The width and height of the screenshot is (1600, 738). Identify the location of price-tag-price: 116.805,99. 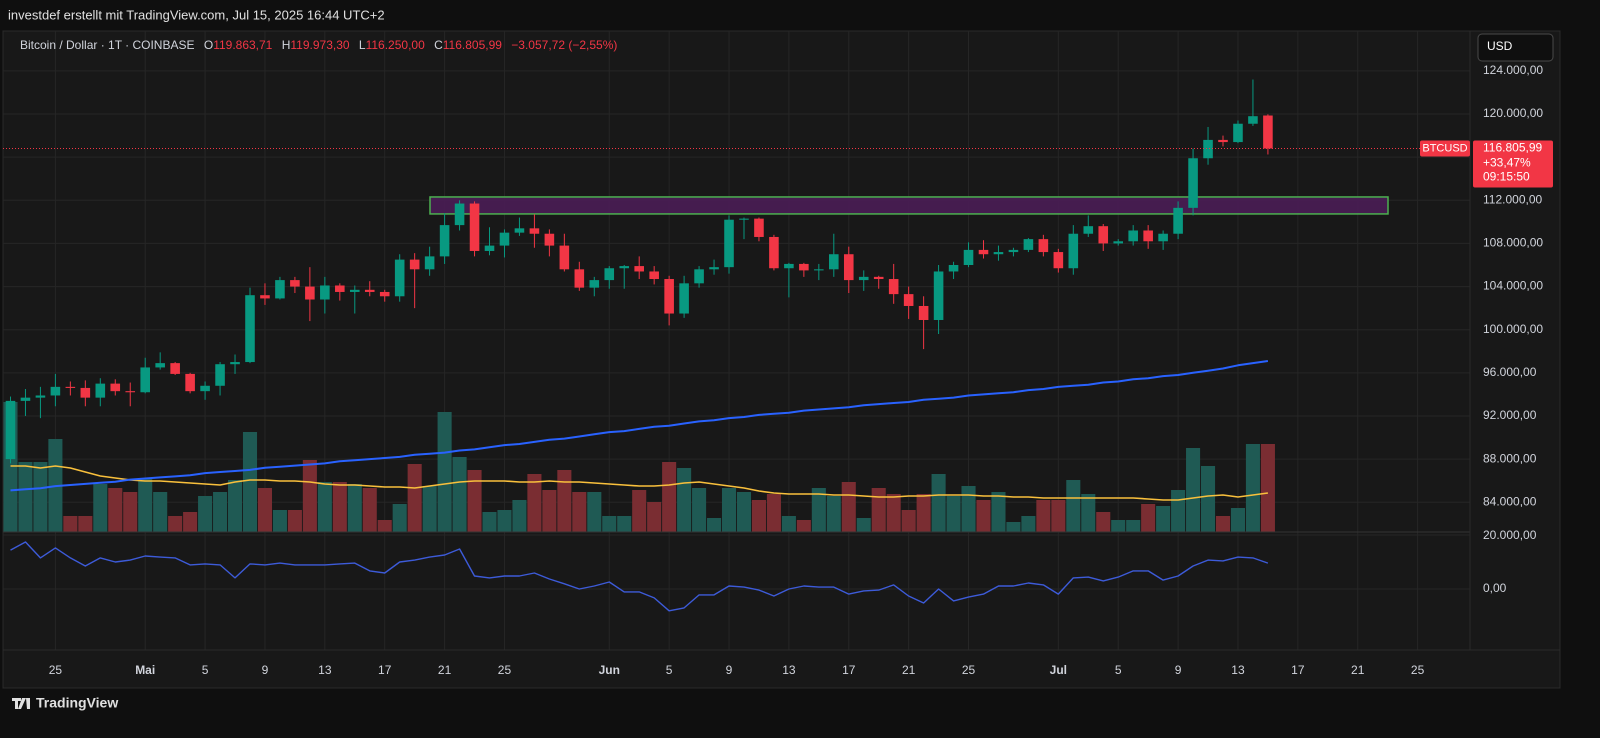
(1512, 148).